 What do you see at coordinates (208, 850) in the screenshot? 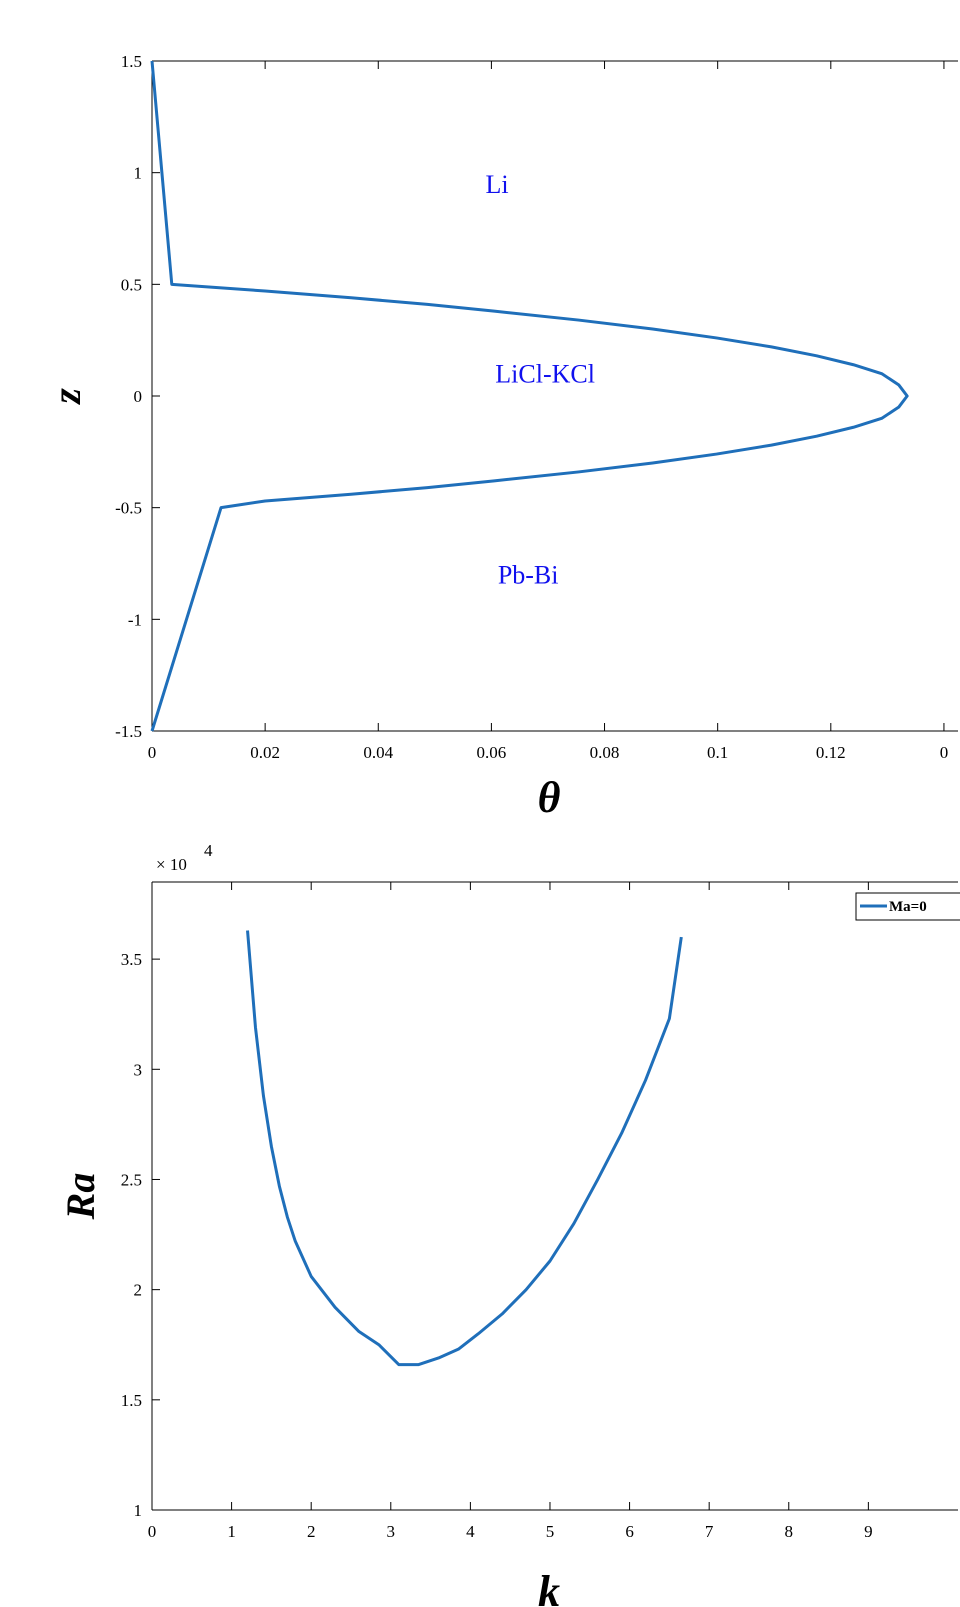
I see `y-axis-multiplier-exponent: 4` at bounding box center [208, 850].